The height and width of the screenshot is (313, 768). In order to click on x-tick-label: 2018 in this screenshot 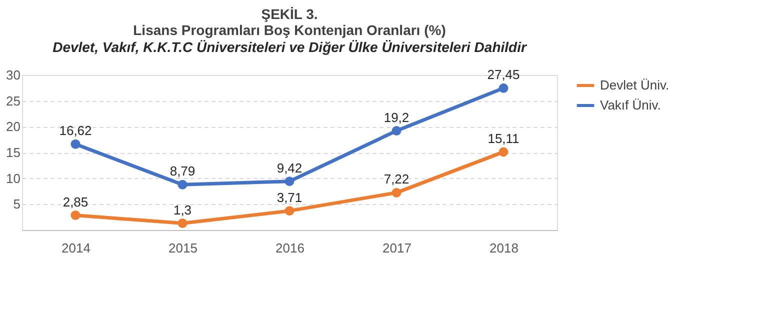, I will do `click(504, 248)`.